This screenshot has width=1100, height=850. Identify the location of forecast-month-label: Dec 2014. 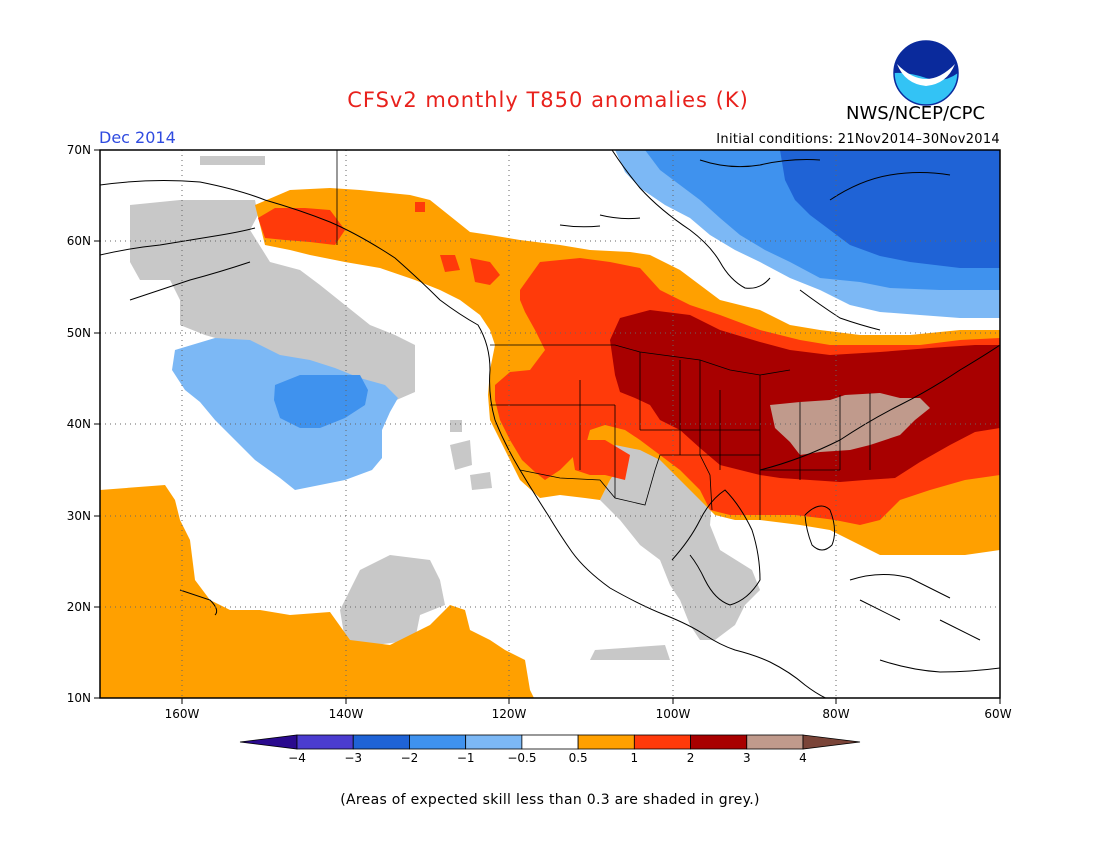
(137, 137).